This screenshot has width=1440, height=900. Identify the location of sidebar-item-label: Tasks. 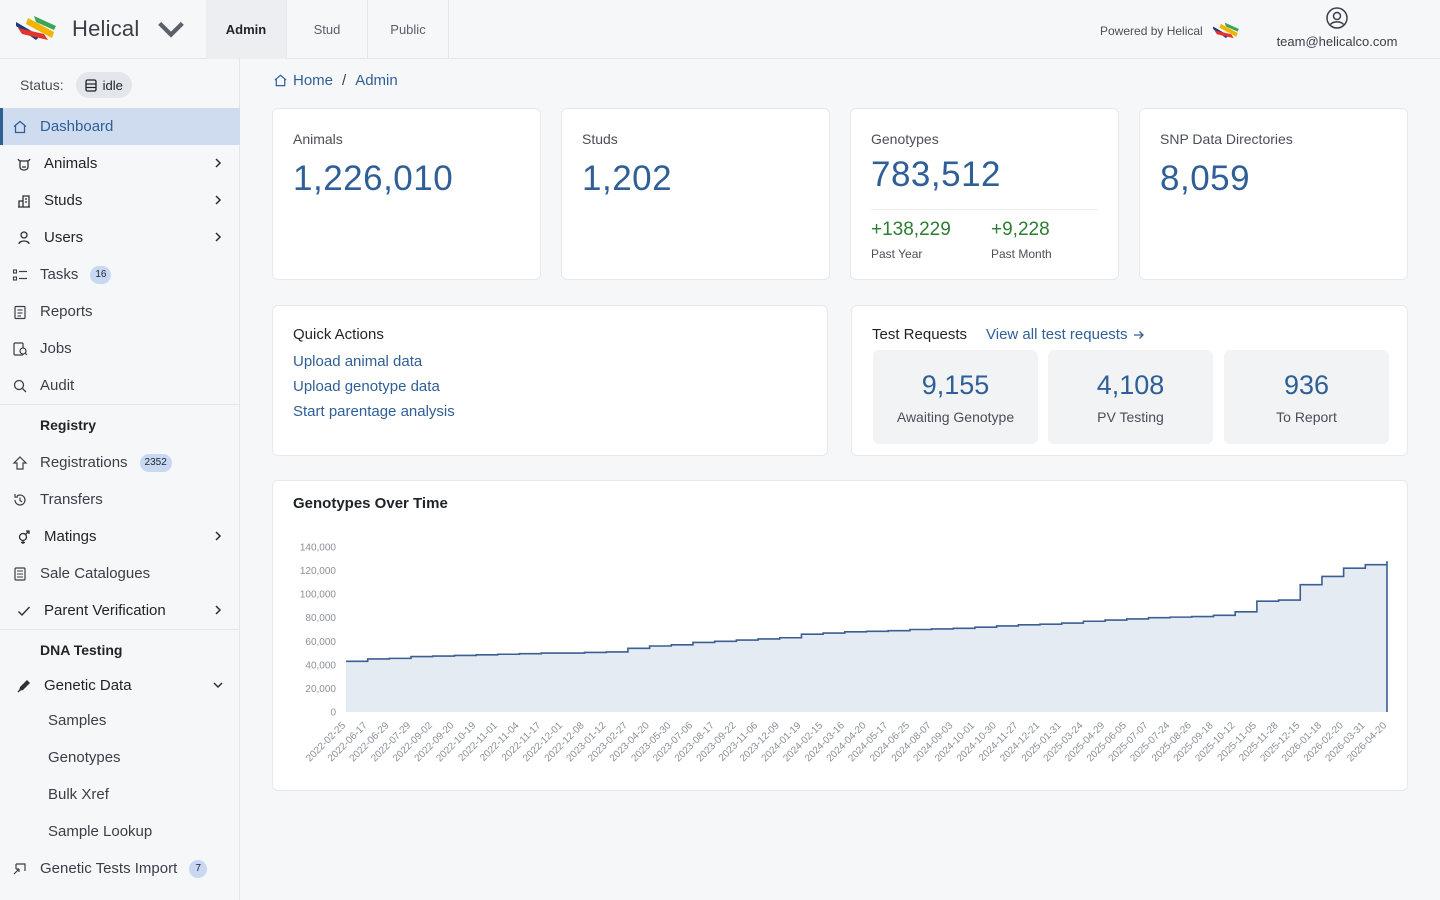
(59, 274).